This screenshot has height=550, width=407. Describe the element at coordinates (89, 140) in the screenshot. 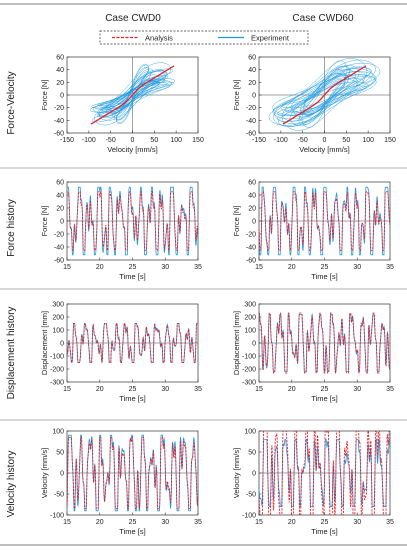

I see `x-tick-label: -100` at that location.